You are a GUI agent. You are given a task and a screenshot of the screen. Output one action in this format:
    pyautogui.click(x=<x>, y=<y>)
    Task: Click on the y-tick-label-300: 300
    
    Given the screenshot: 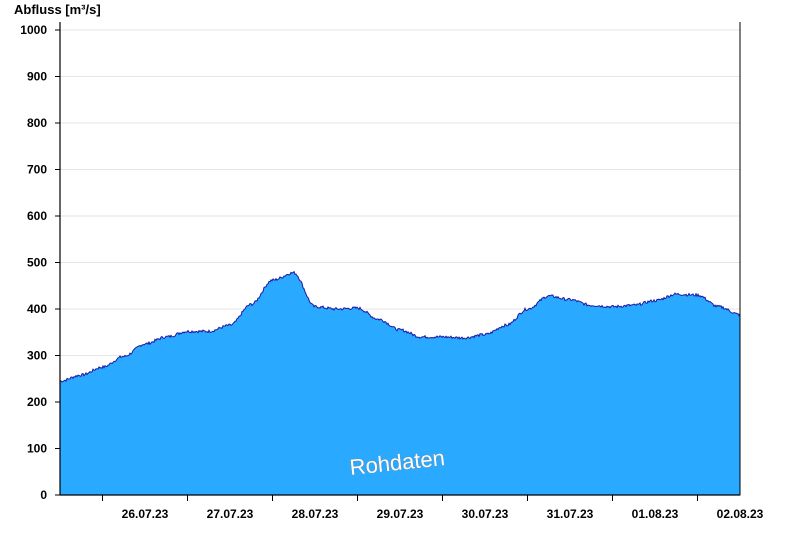 What is the action you would take?
    pyautogui.click(x=37, y=356)
    